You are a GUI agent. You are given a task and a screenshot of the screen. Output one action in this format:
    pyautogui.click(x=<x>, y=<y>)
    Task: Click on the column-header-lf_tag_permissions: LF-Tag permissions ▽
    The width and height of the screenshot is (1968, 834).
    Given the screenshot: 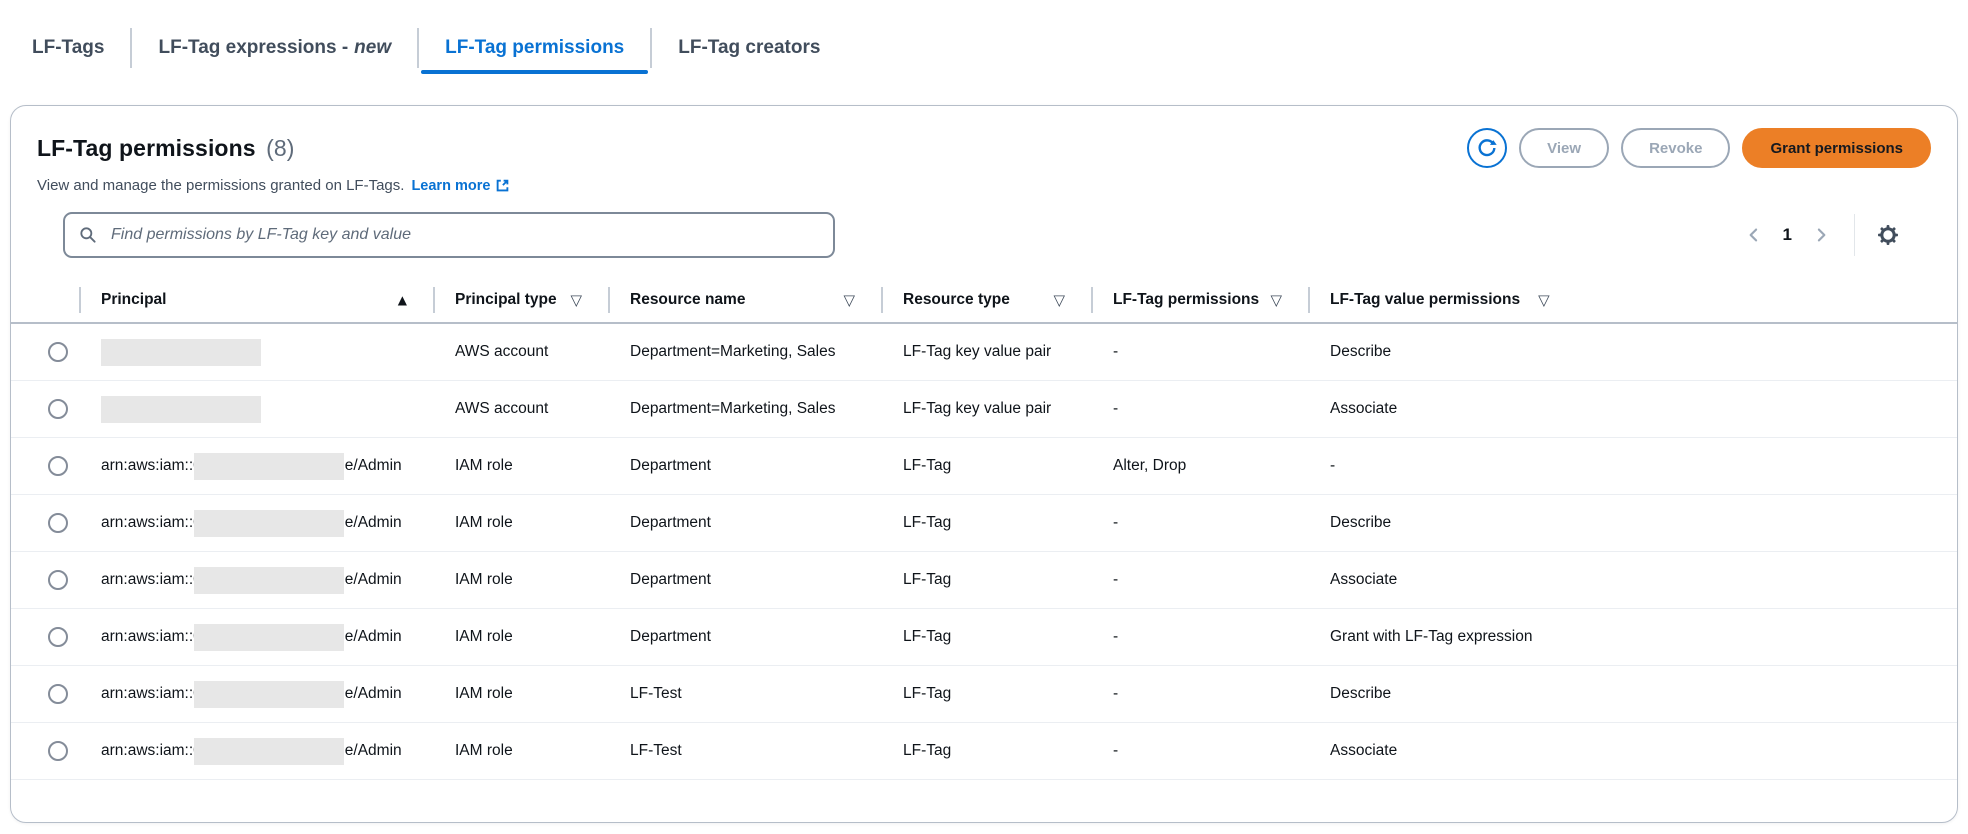 What is the action you would take?
    pyautogui.click(x=1199, y=300)
    